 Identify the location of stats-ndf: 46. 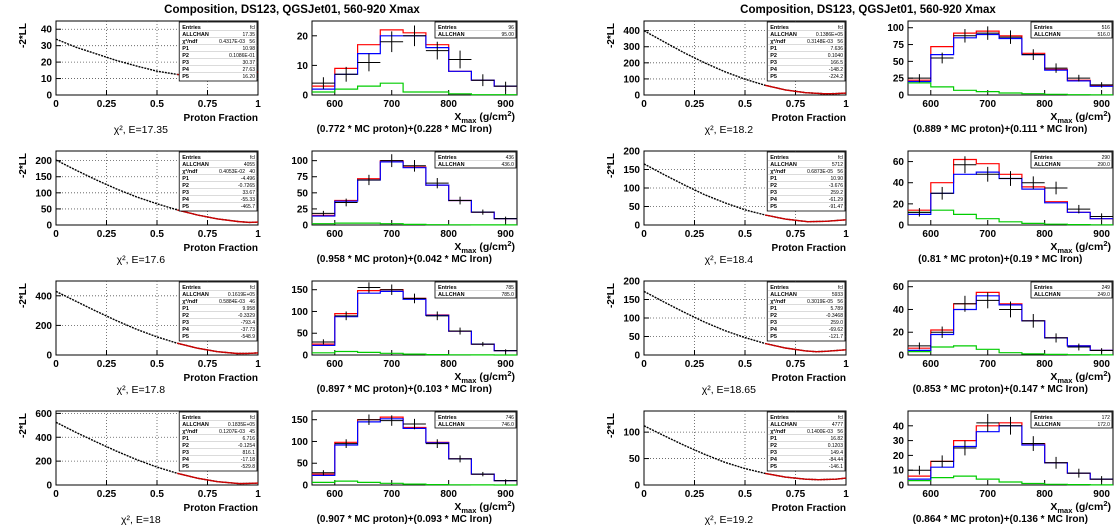
(252, 302).